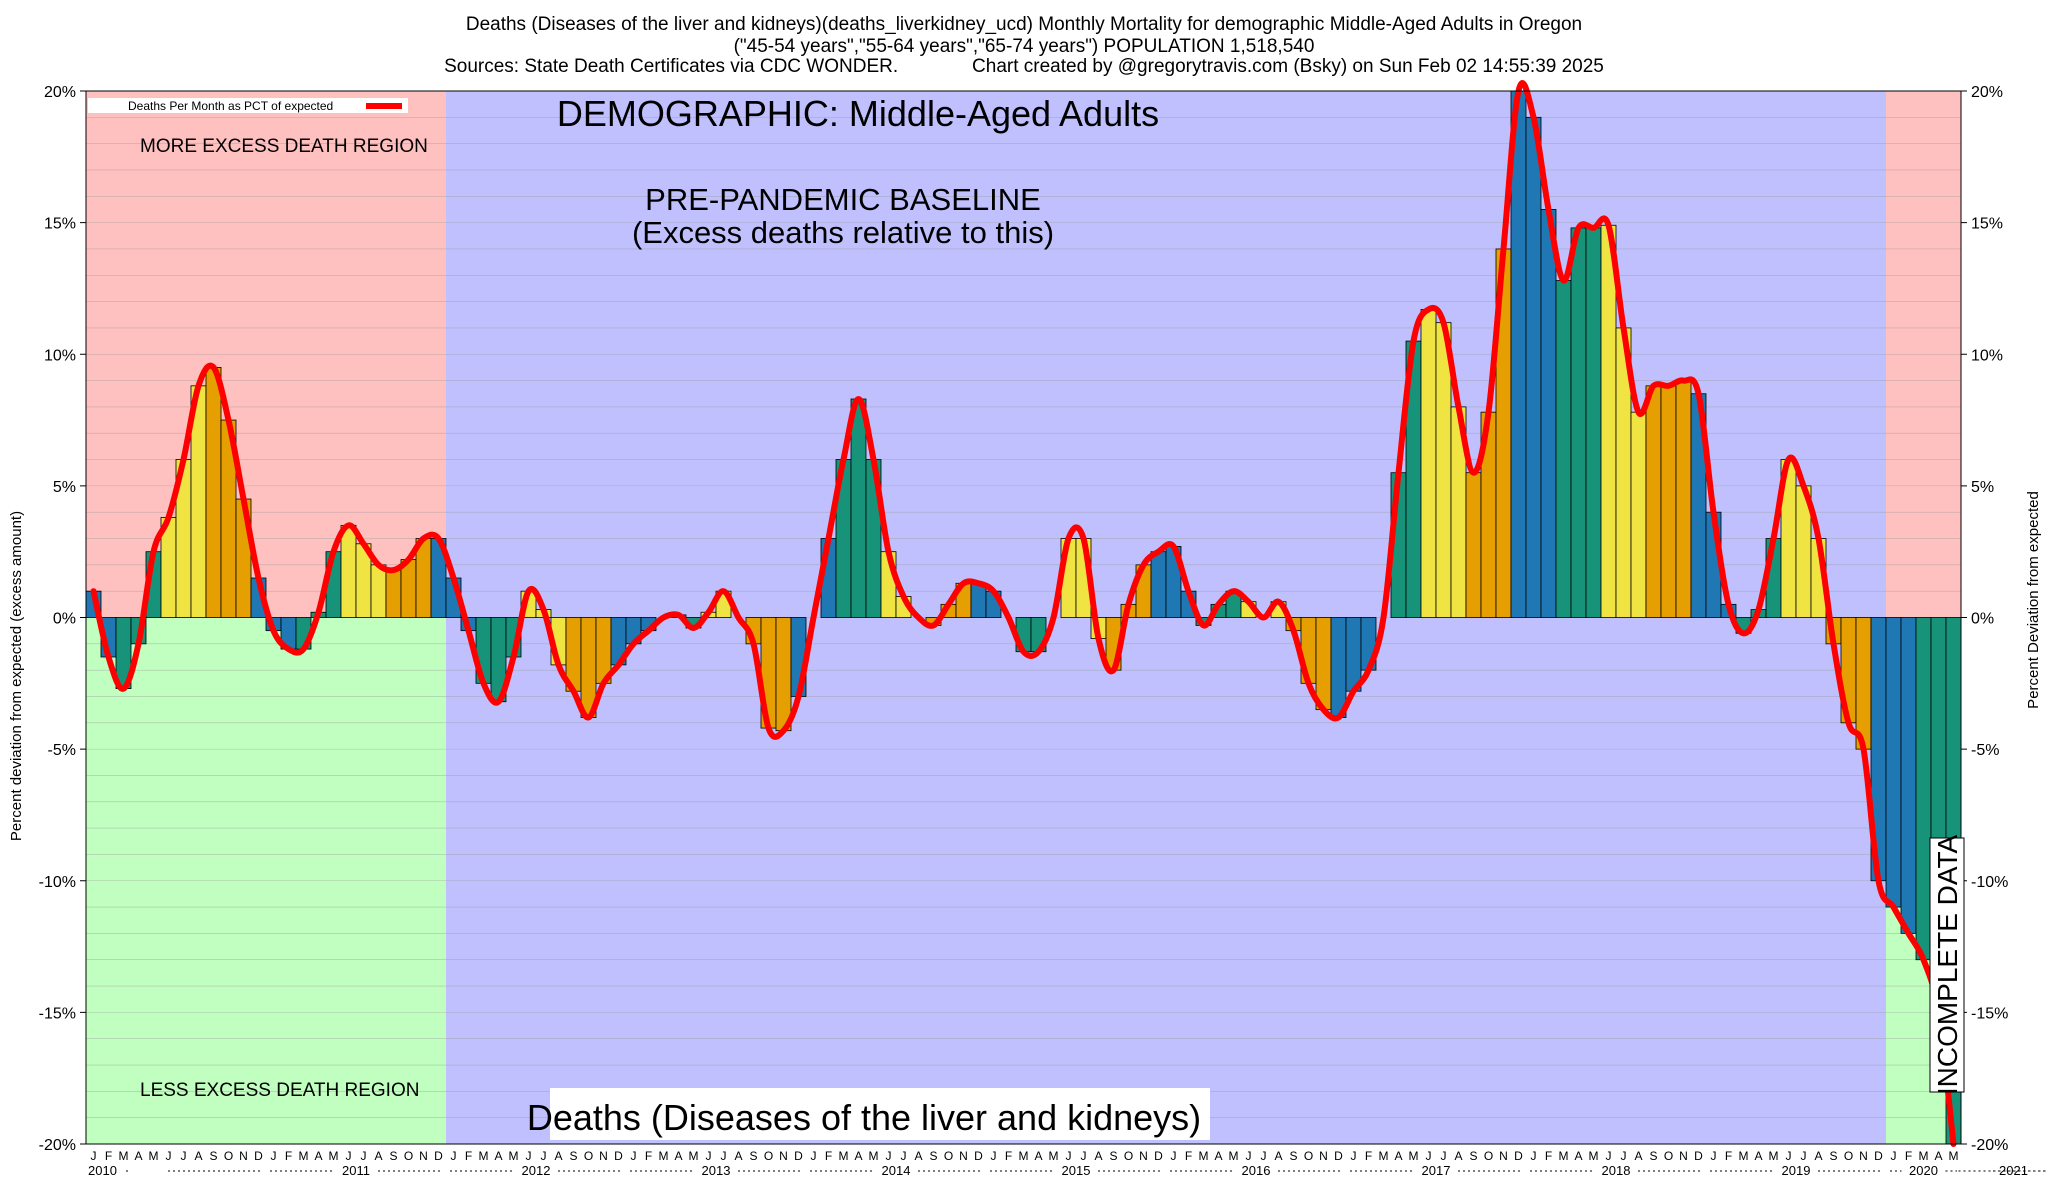 The width and height of the screenshot is (2048, 1200). I want to click on y-tick-label-right: 0%, so click(1982, 619).